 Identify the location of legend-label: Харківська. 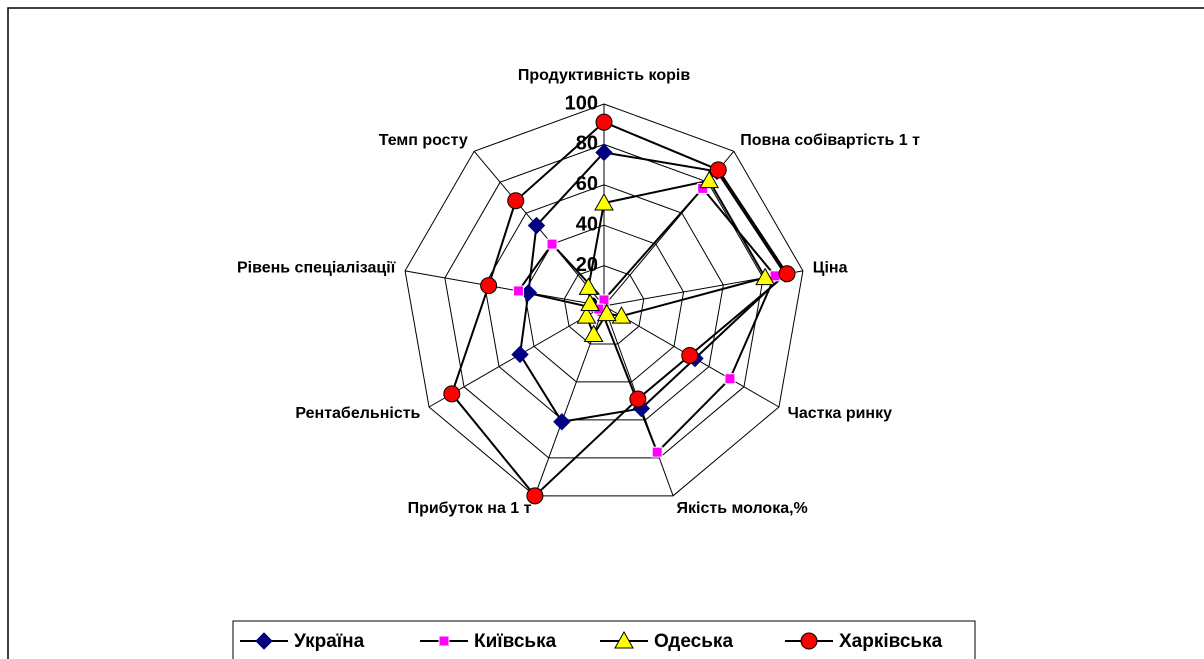
(891, 641).